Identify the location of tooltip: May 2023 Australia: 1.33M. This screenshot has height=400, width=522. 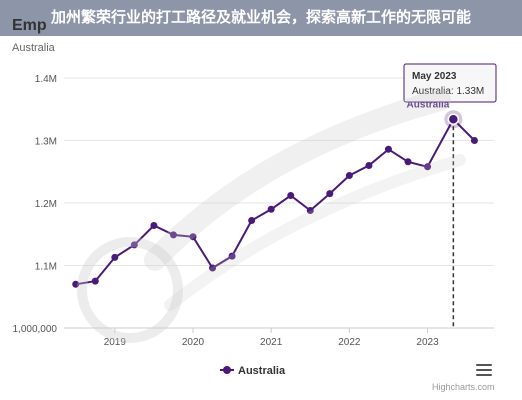
(450, 83).